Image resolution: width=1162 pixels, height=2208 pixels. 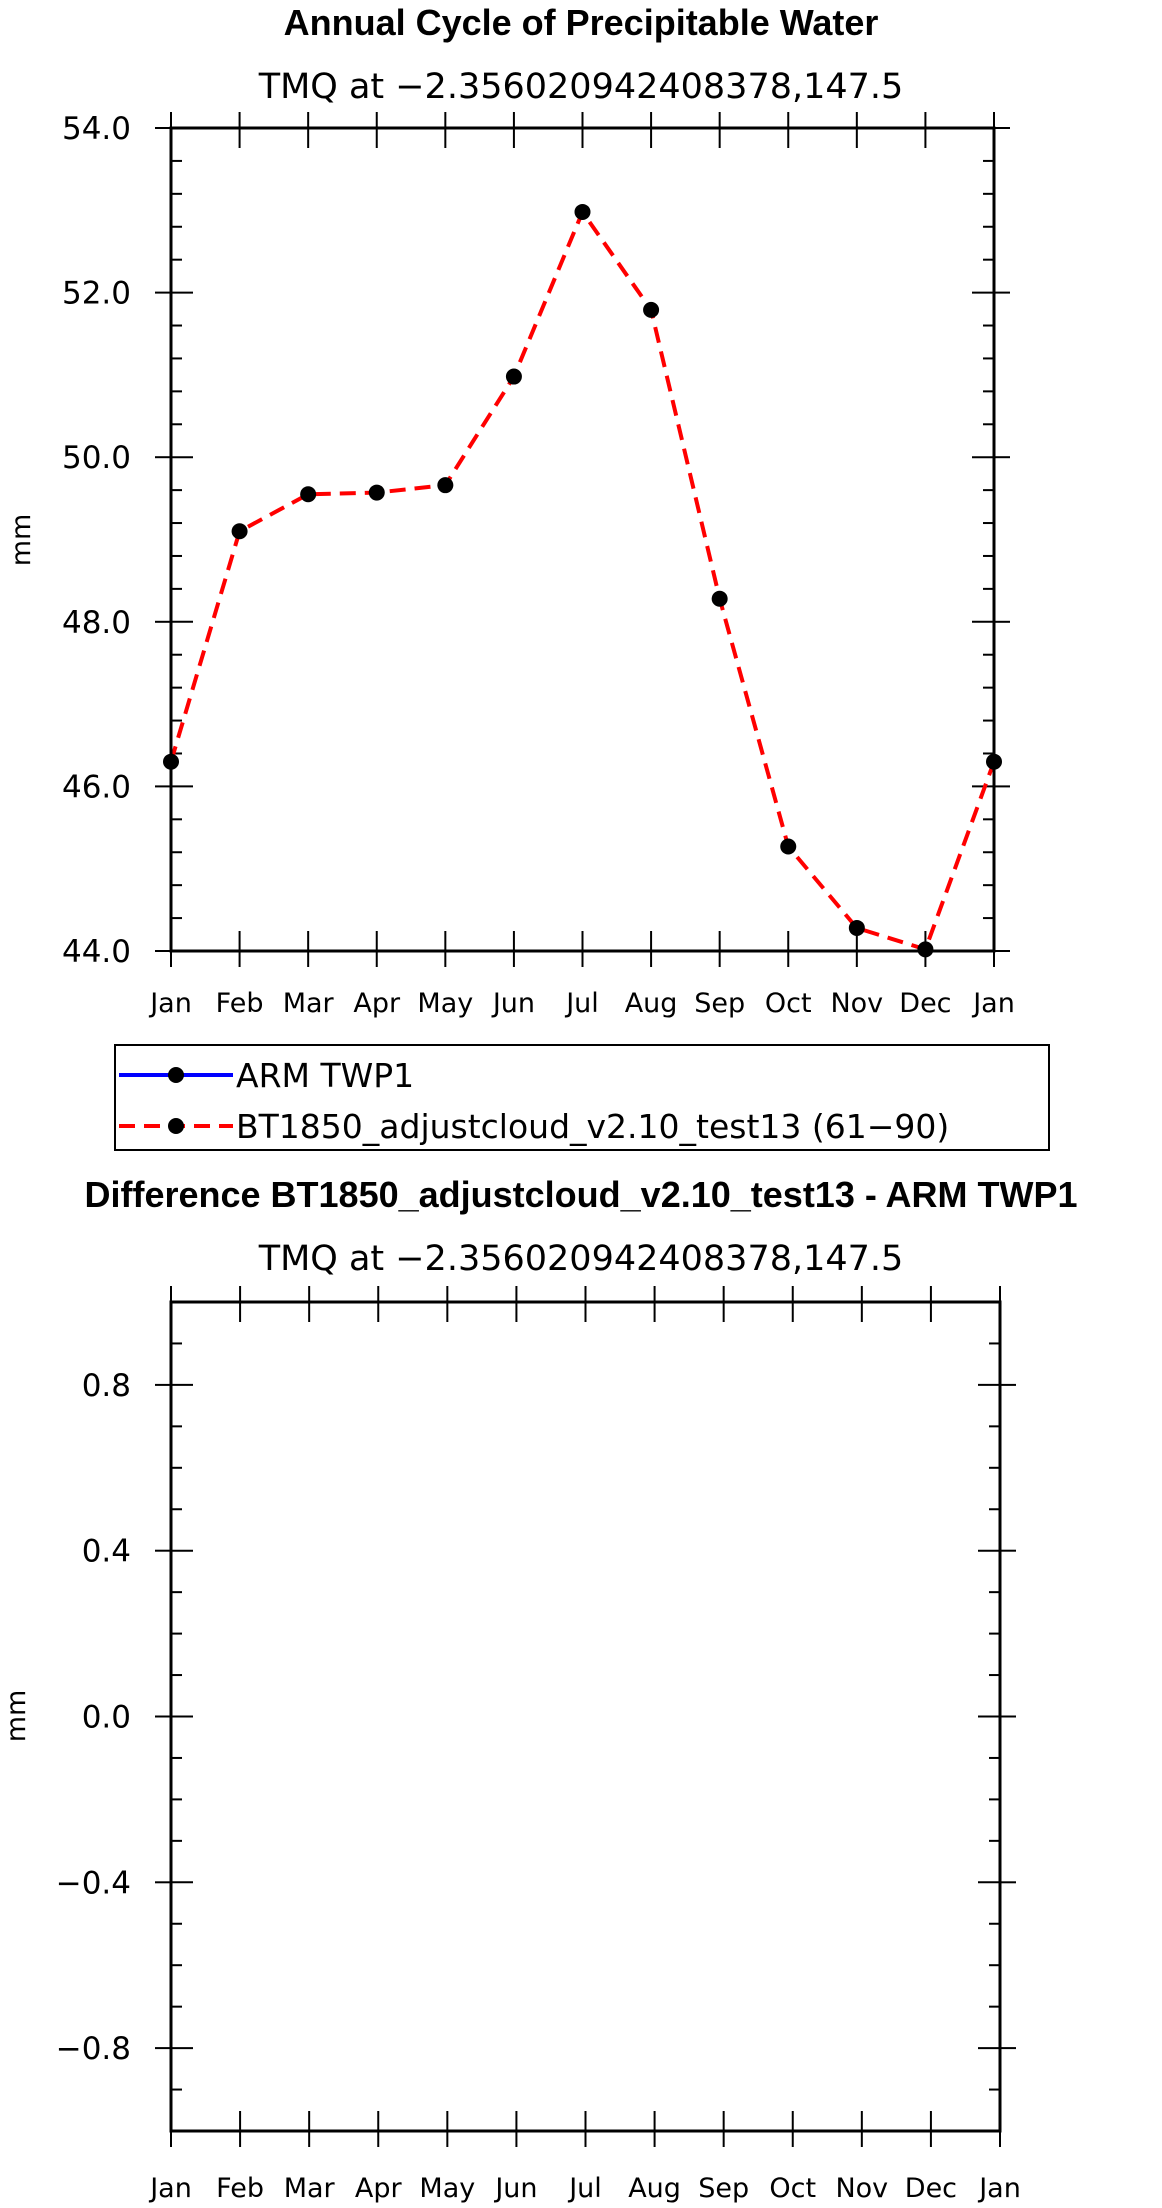 I want to click on legend-box, so click(x=582, y=1097).